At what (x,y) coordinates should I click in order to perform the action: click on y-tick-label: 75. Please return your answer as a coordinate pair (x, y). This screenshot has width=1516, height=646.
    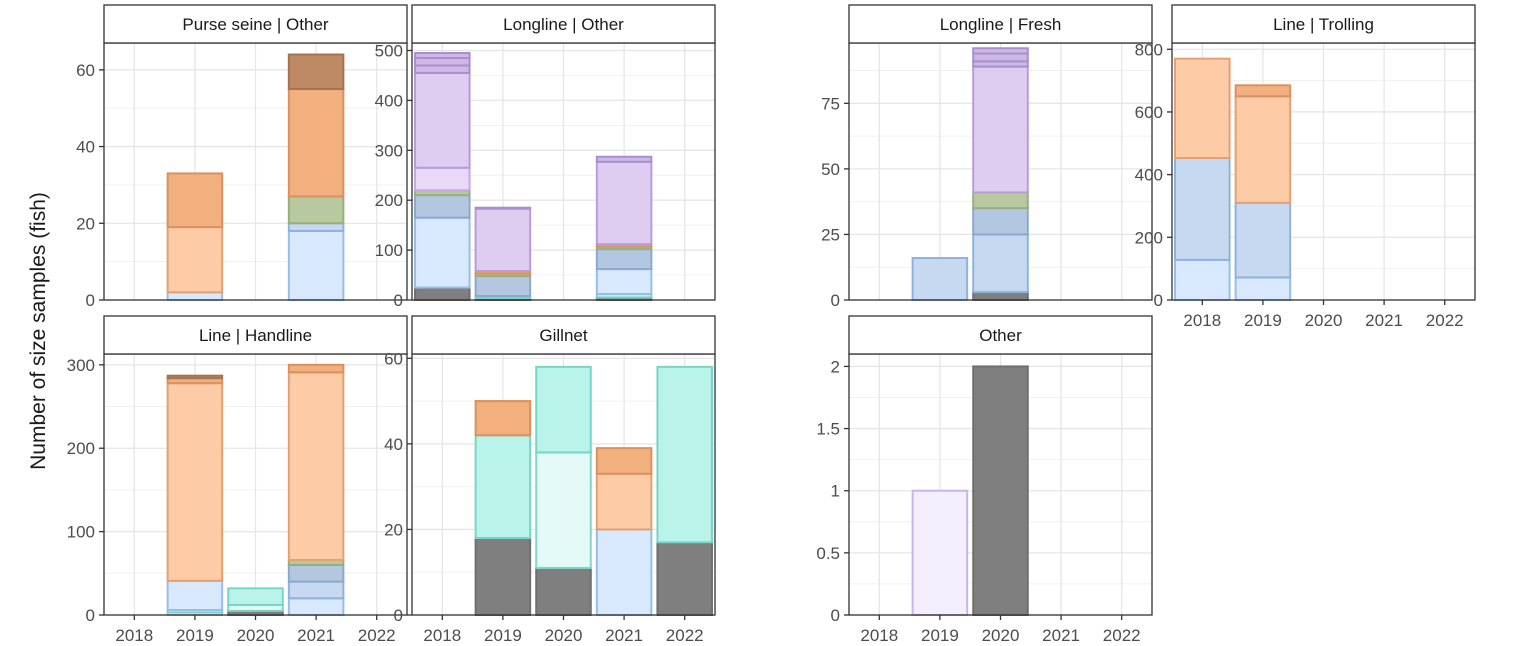
    Looking at the image, I should click on (830, 103).